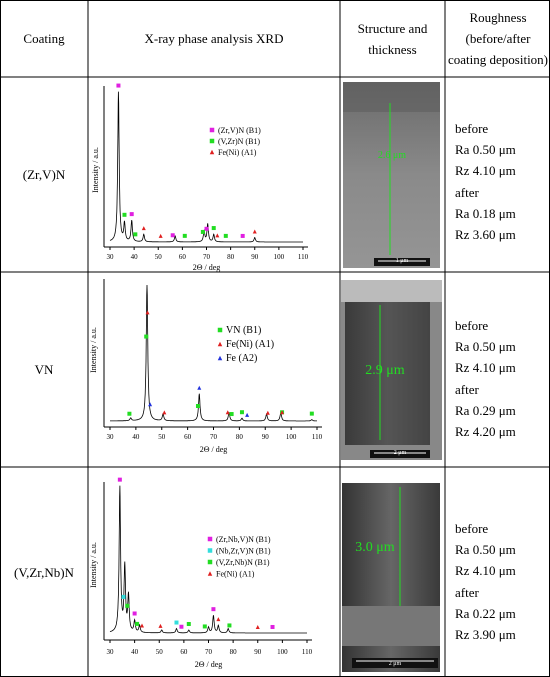 Image resolution: width=550 pixels, height=677 pixels. Describe the element at coordinates (214, 38) in the screenshot. I see `header-cell: X-ray phase analysis XRD` at that location.